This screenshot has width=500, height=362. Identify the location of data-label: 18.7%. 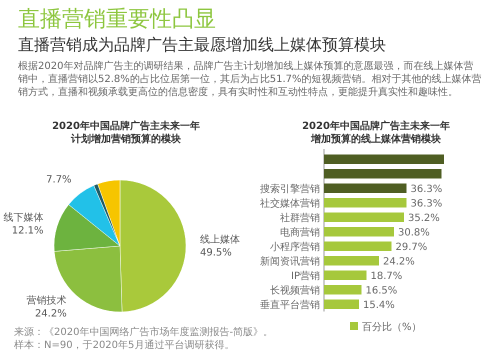
(386, 276).